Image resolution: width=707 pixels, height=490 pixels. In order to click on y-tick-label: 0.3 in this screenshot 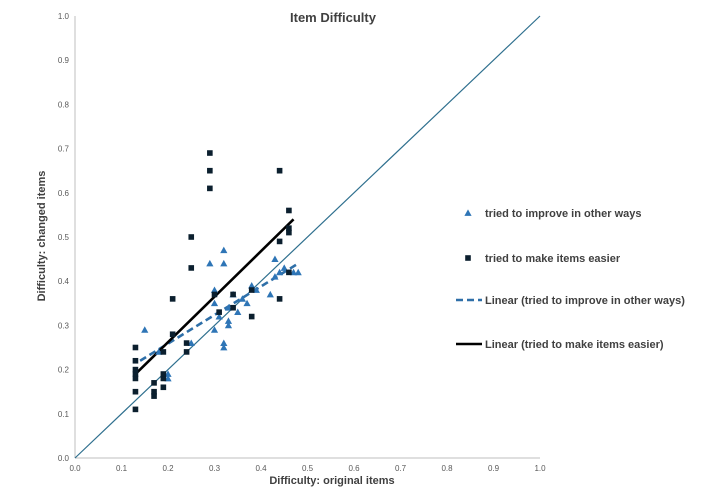, I will do `click(64, 325)`.